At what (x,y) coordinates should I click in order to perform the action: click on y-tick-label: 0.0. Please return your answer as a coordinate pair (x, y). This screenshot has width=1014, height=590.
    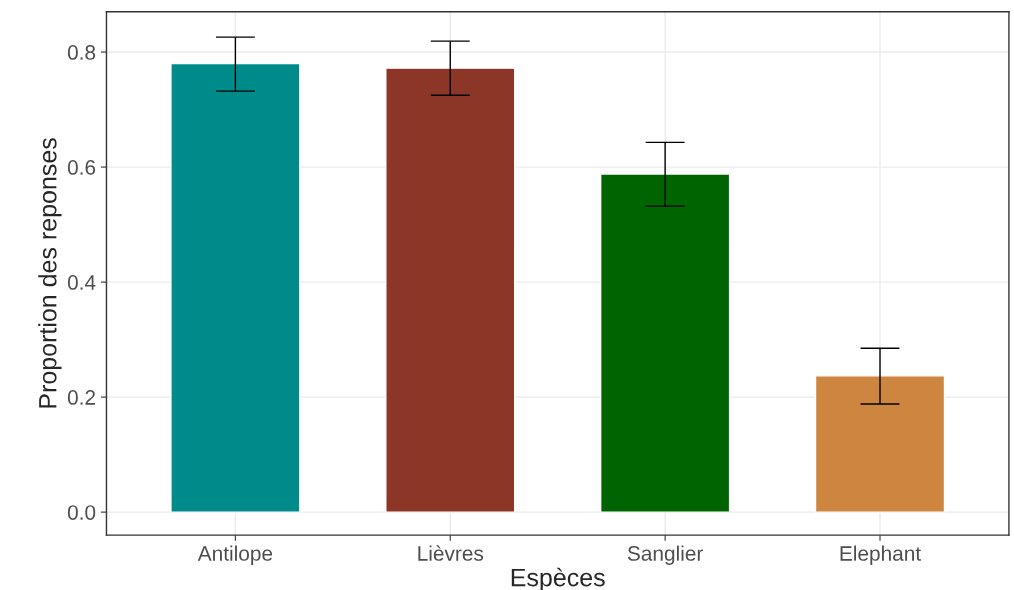
    Looking at the image, I should click on (81, 512).